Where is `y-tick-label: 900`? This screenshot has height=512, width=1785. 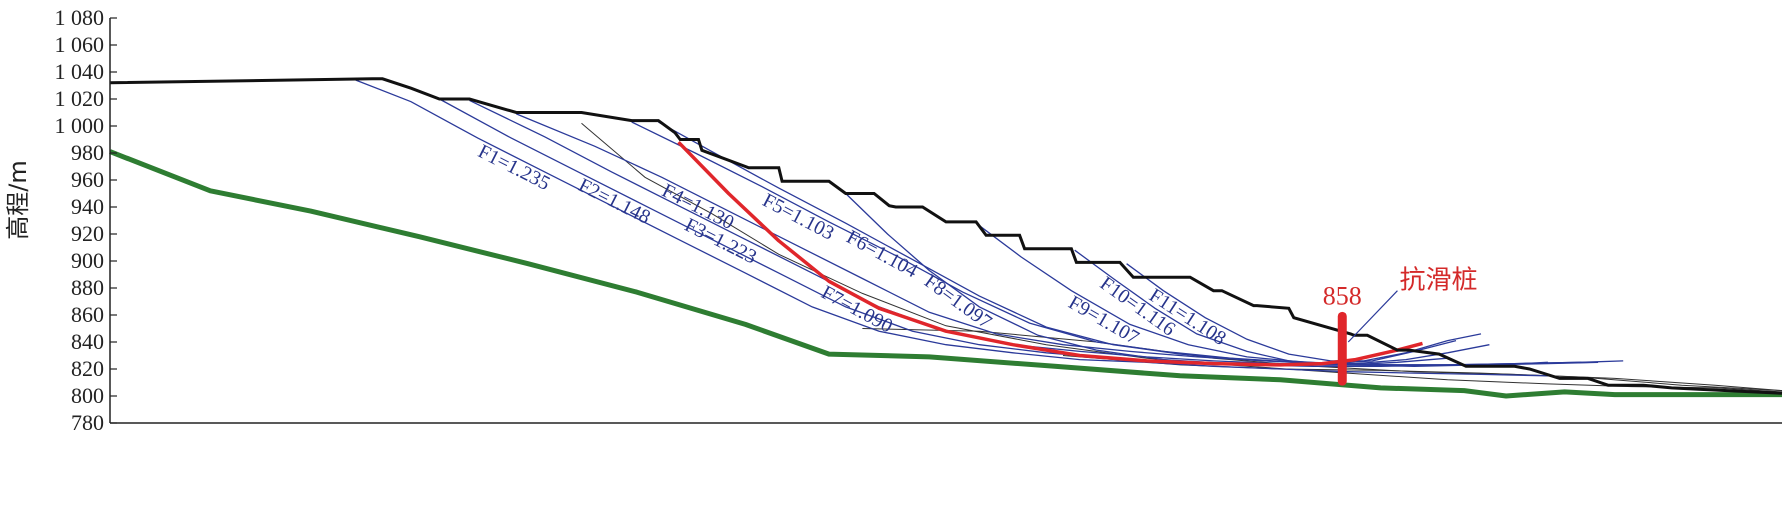
y-tick-label: 900 is located at coordinates (87, 260).